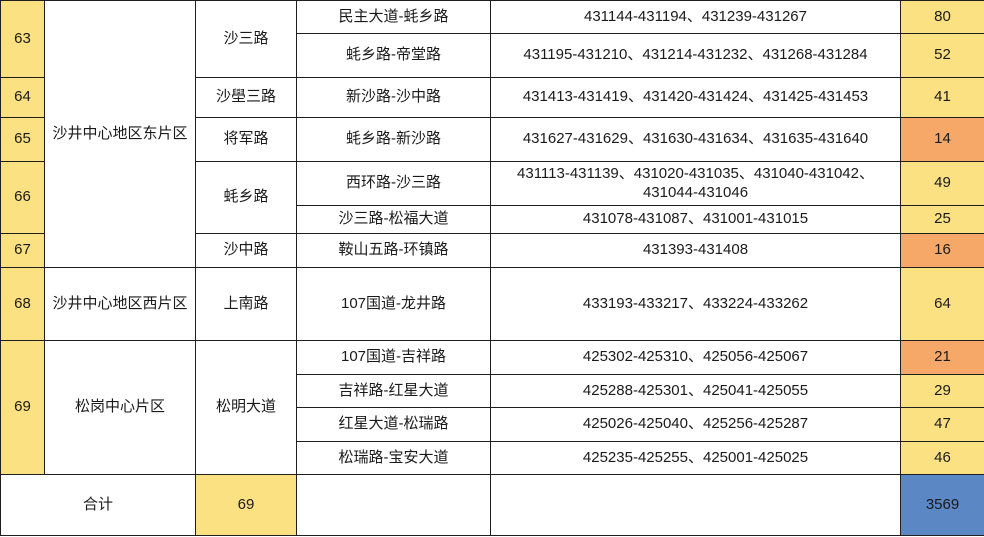 The width and height of the screenshot is (984, 537). What do you see at coordinates (695, 219) in the screenshot?
I see `number-ranges-cell: 431078-431087、431001-431015` at bounding box center [695, 219].